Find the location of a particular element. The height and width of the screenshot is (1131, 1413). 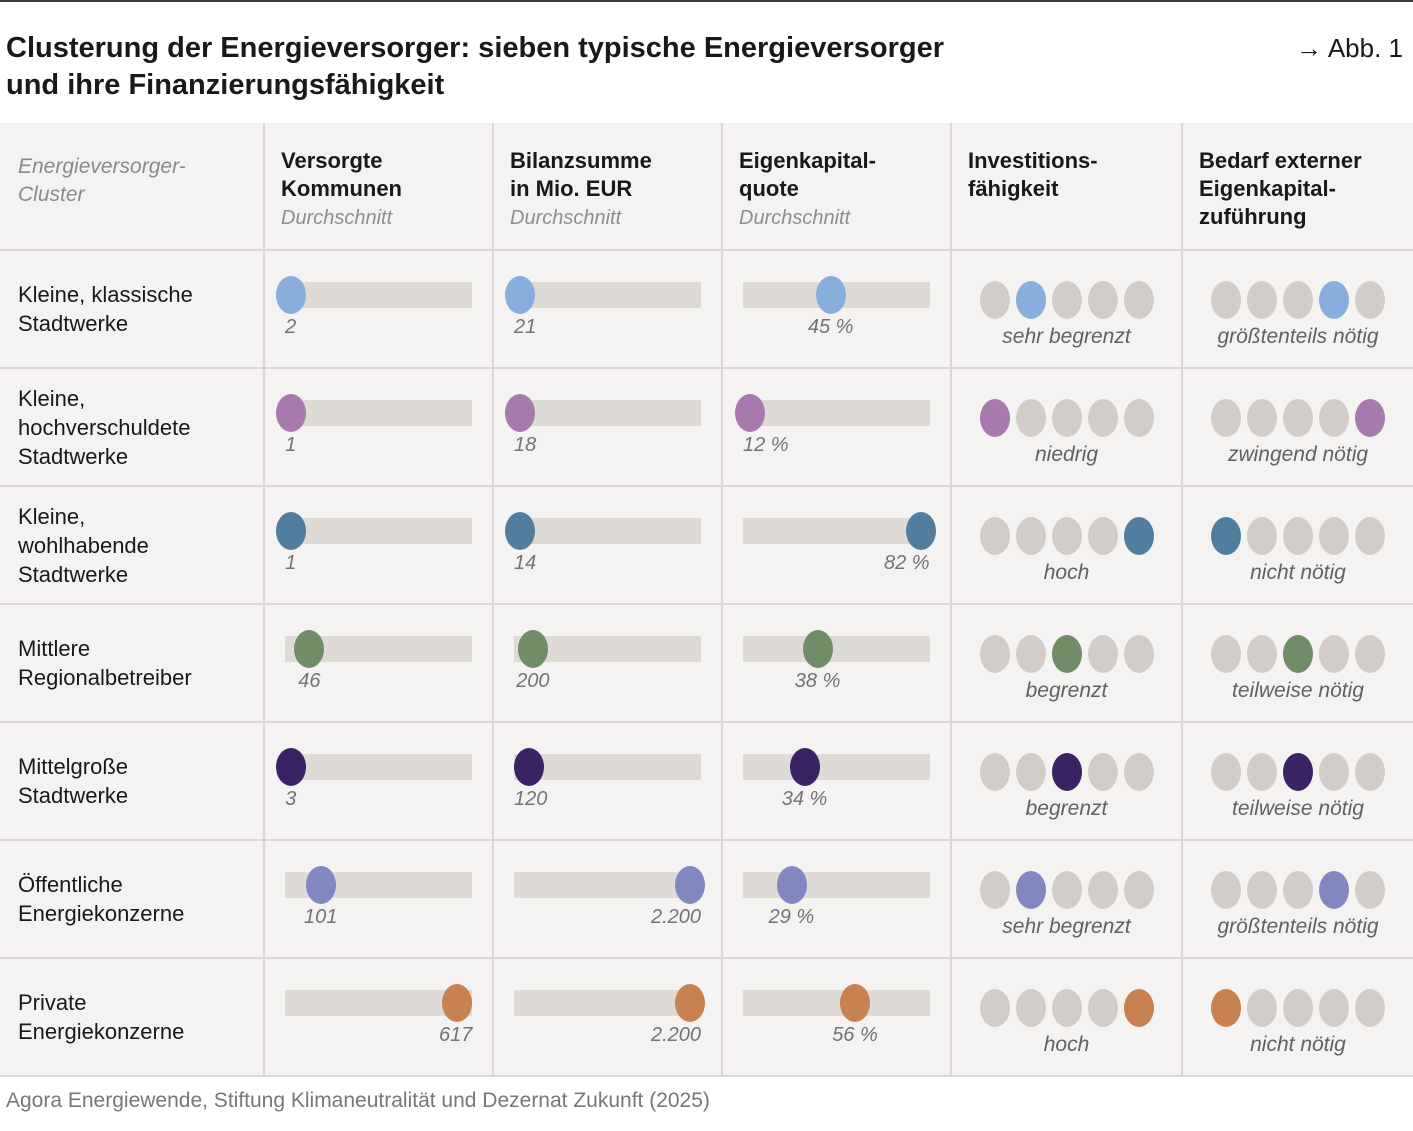

rating-cell-bedarf-eigenkapital: zwingend nötig is located at coordinates (1298, 427).